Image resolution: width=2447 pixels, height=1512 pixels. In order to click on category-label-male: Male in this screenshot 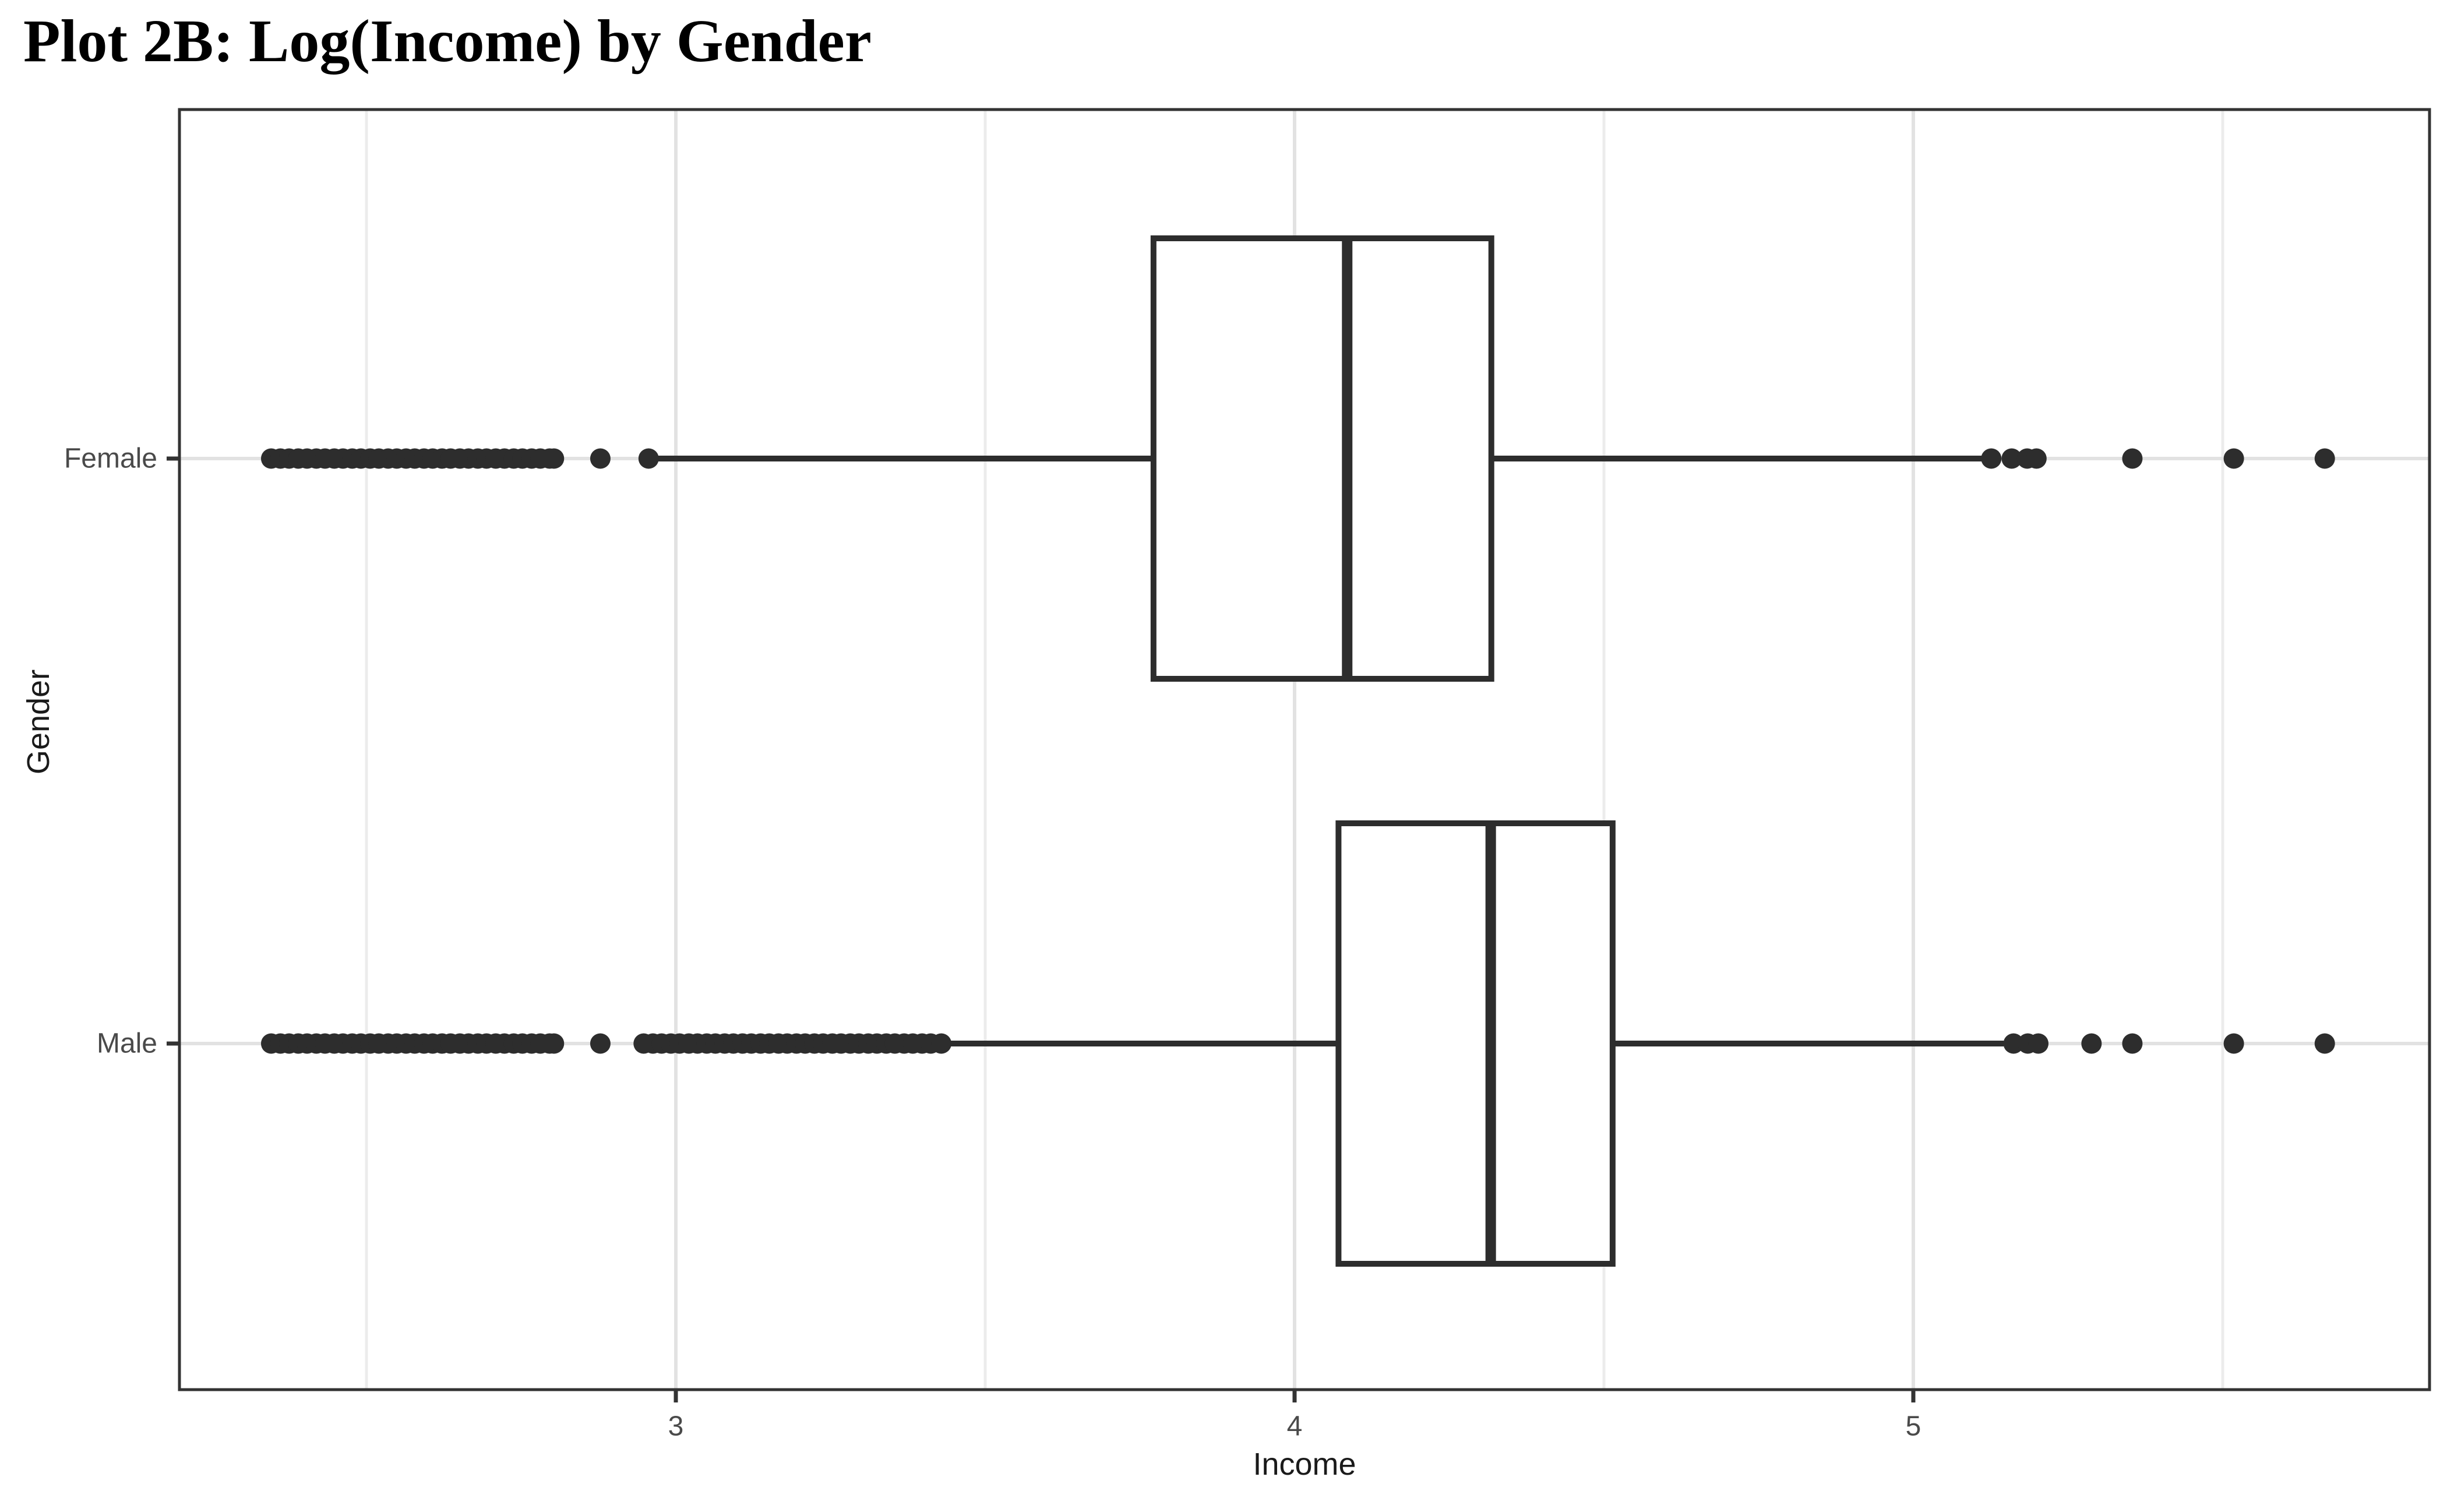, I will do `click(127, 1043)`.